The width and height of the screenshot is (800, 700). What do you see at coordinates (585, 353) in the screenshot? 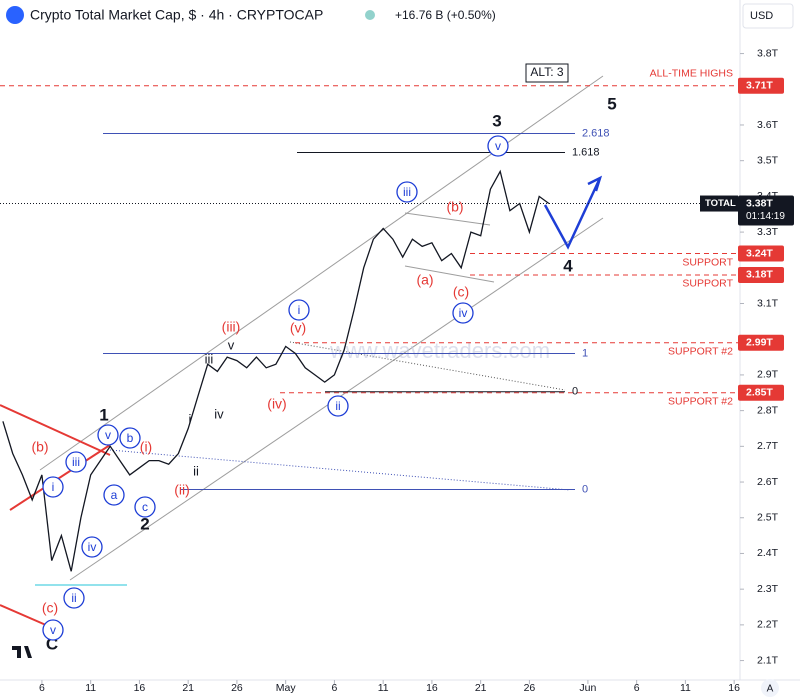
I see `fib-label: 1` at bounding box center [585, 353].